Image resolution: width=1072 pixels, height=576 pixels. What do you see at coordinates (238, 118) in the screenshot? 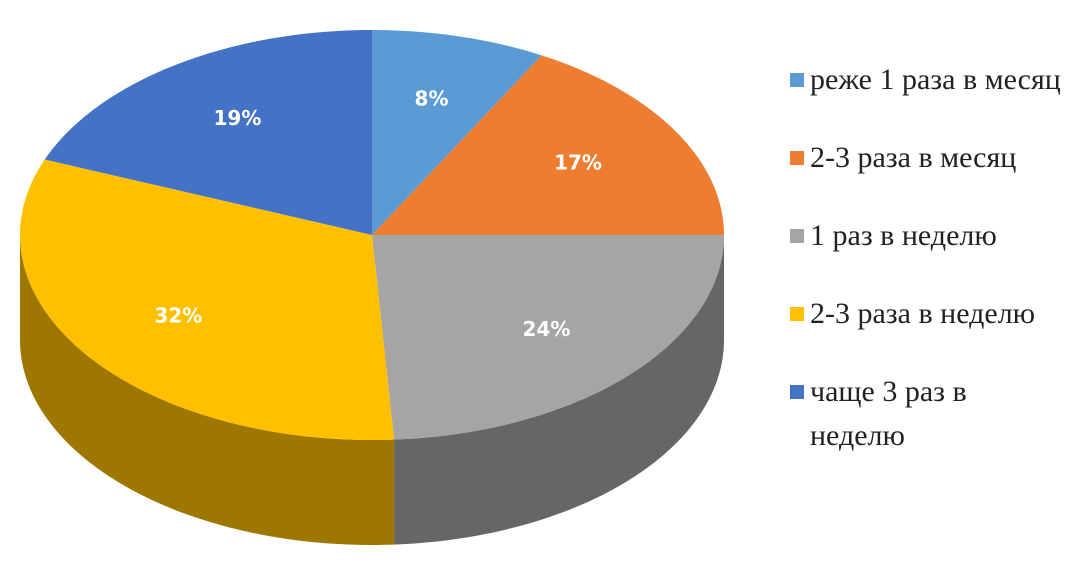
I see `value-label: 19%` at bounding box center [238, 118].